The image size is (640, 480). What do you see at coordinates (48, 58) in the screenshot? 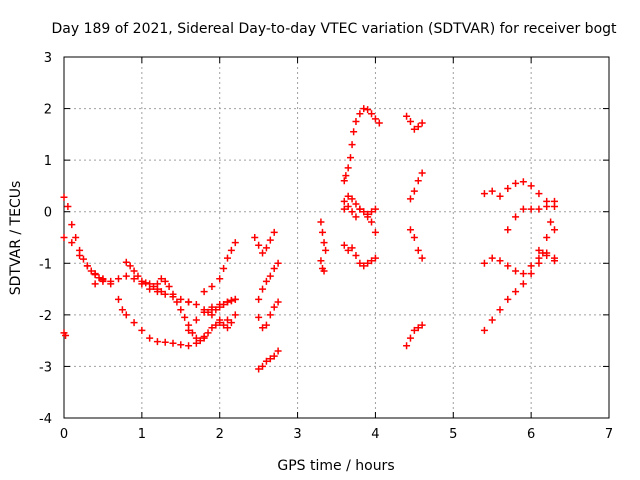
I see `y-tick-label: 3` at bounding box center [48, 58].